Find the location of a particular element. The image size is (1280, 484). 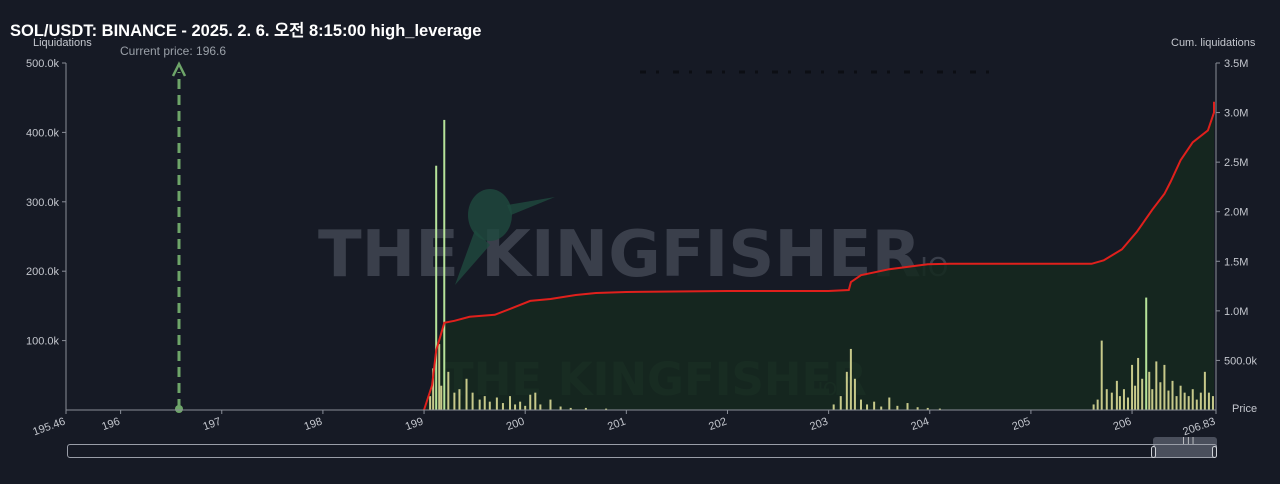

x-tick-label: 199 is located at coordinates (414, 425).